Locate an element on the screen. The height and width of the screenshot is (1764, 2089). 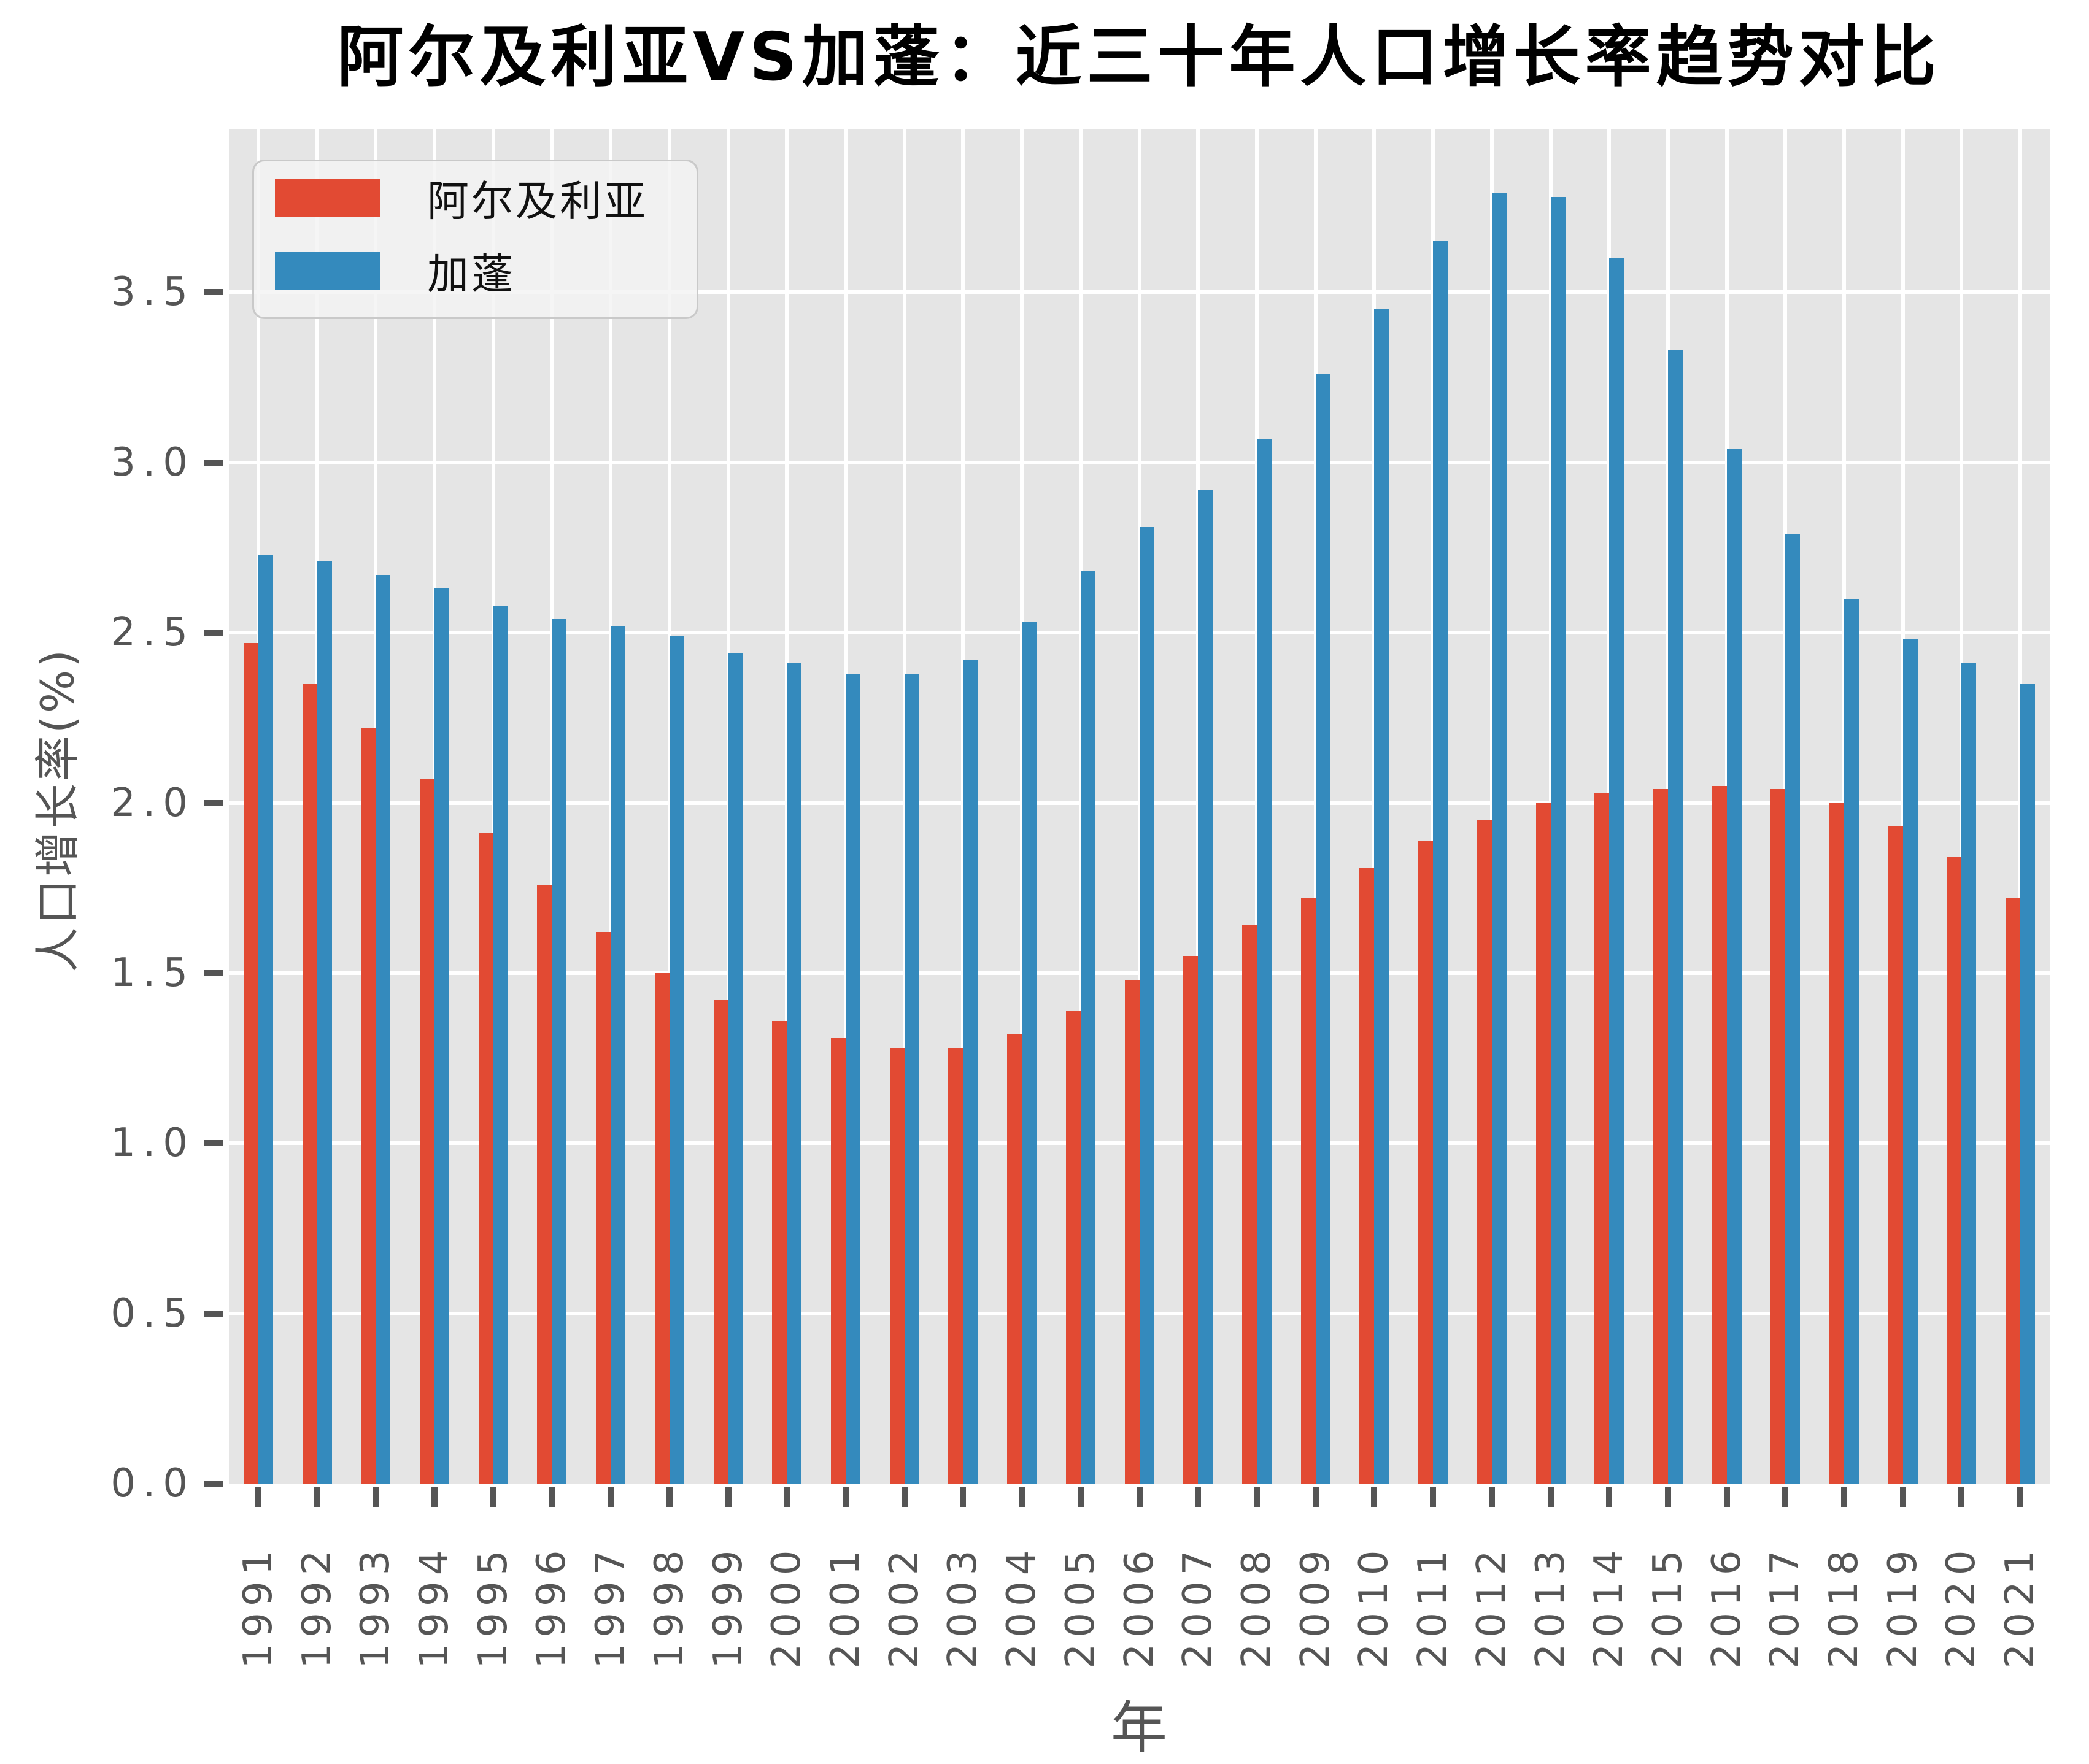
x-tick-label: 2011 is located at coordinates (1433, 1606).